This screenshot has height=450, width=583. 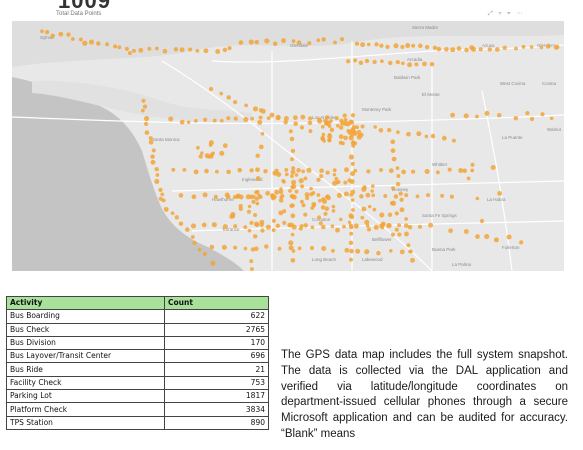 I want to click on map-label-hawthorne: Hawthorne, so click(x=223, y=199).